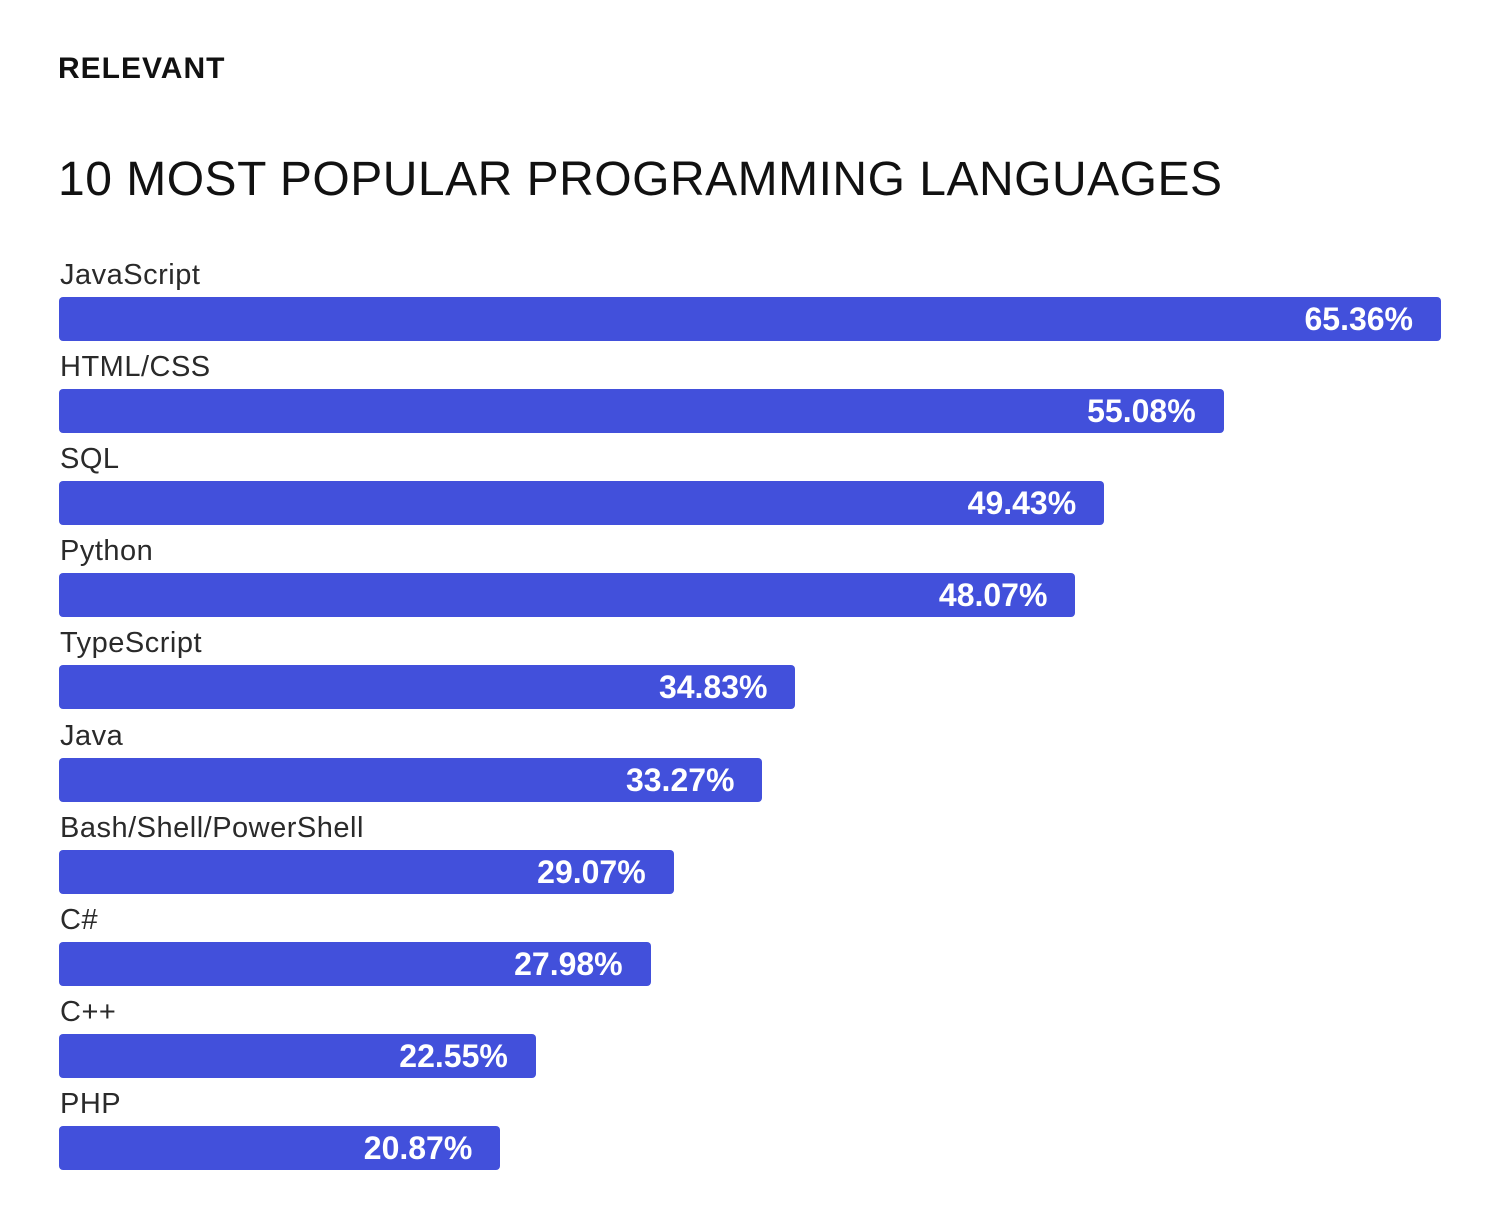 This screenshot has width=1500, height=1230. What do you see at coordinates (640, 179) in the screenshot?
I see `chart-title: 10 MOST POPULAR PROGRAMMING LANGUAGES` at bounding box center [640, 179].